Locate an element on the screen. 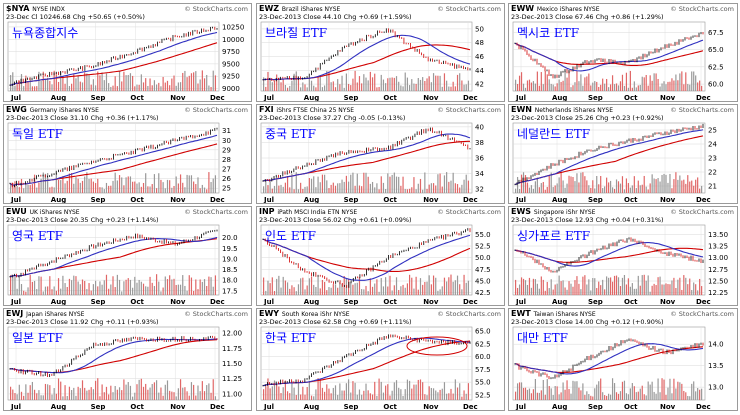  y-tick-label: 65.0 is located at coordinates (483, 332).